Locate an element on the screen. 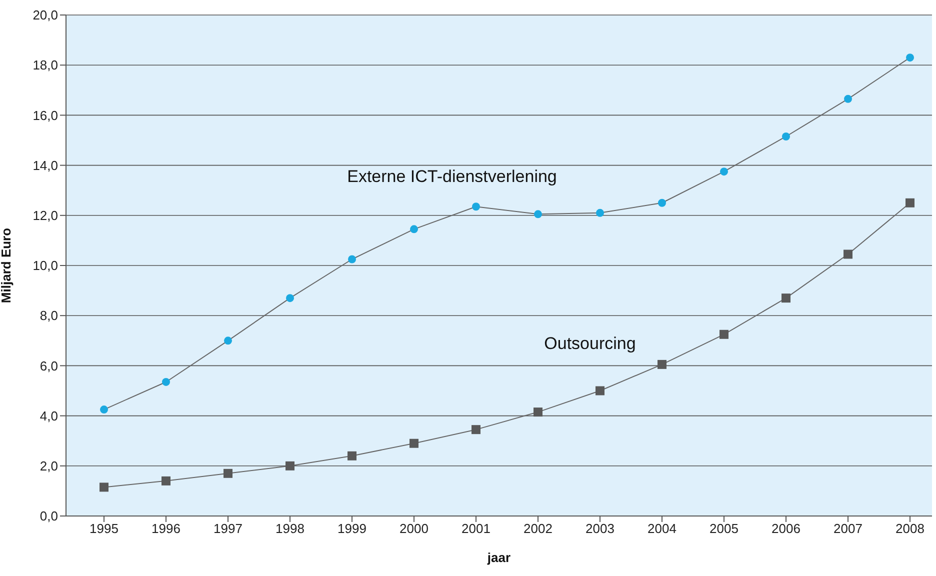 This screenshot has height=576, width=936. x-tick-label: 1995 is located at coordinates (104, 528).